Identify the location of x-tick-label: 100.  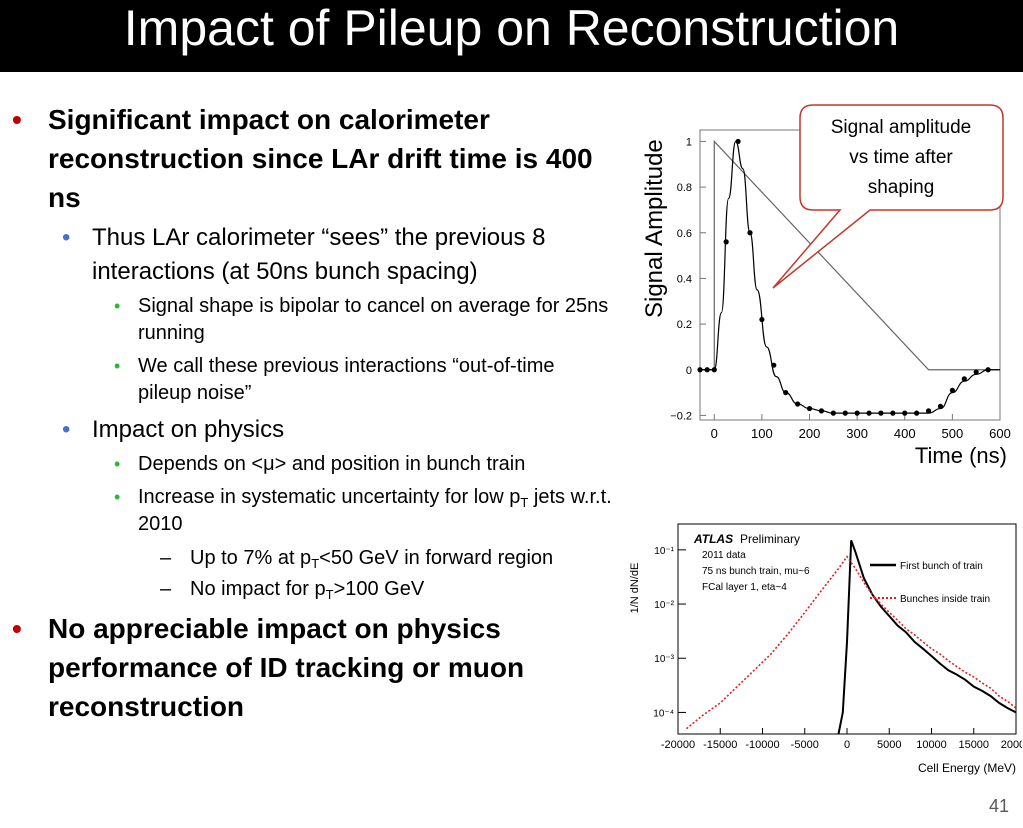
(762, 433).